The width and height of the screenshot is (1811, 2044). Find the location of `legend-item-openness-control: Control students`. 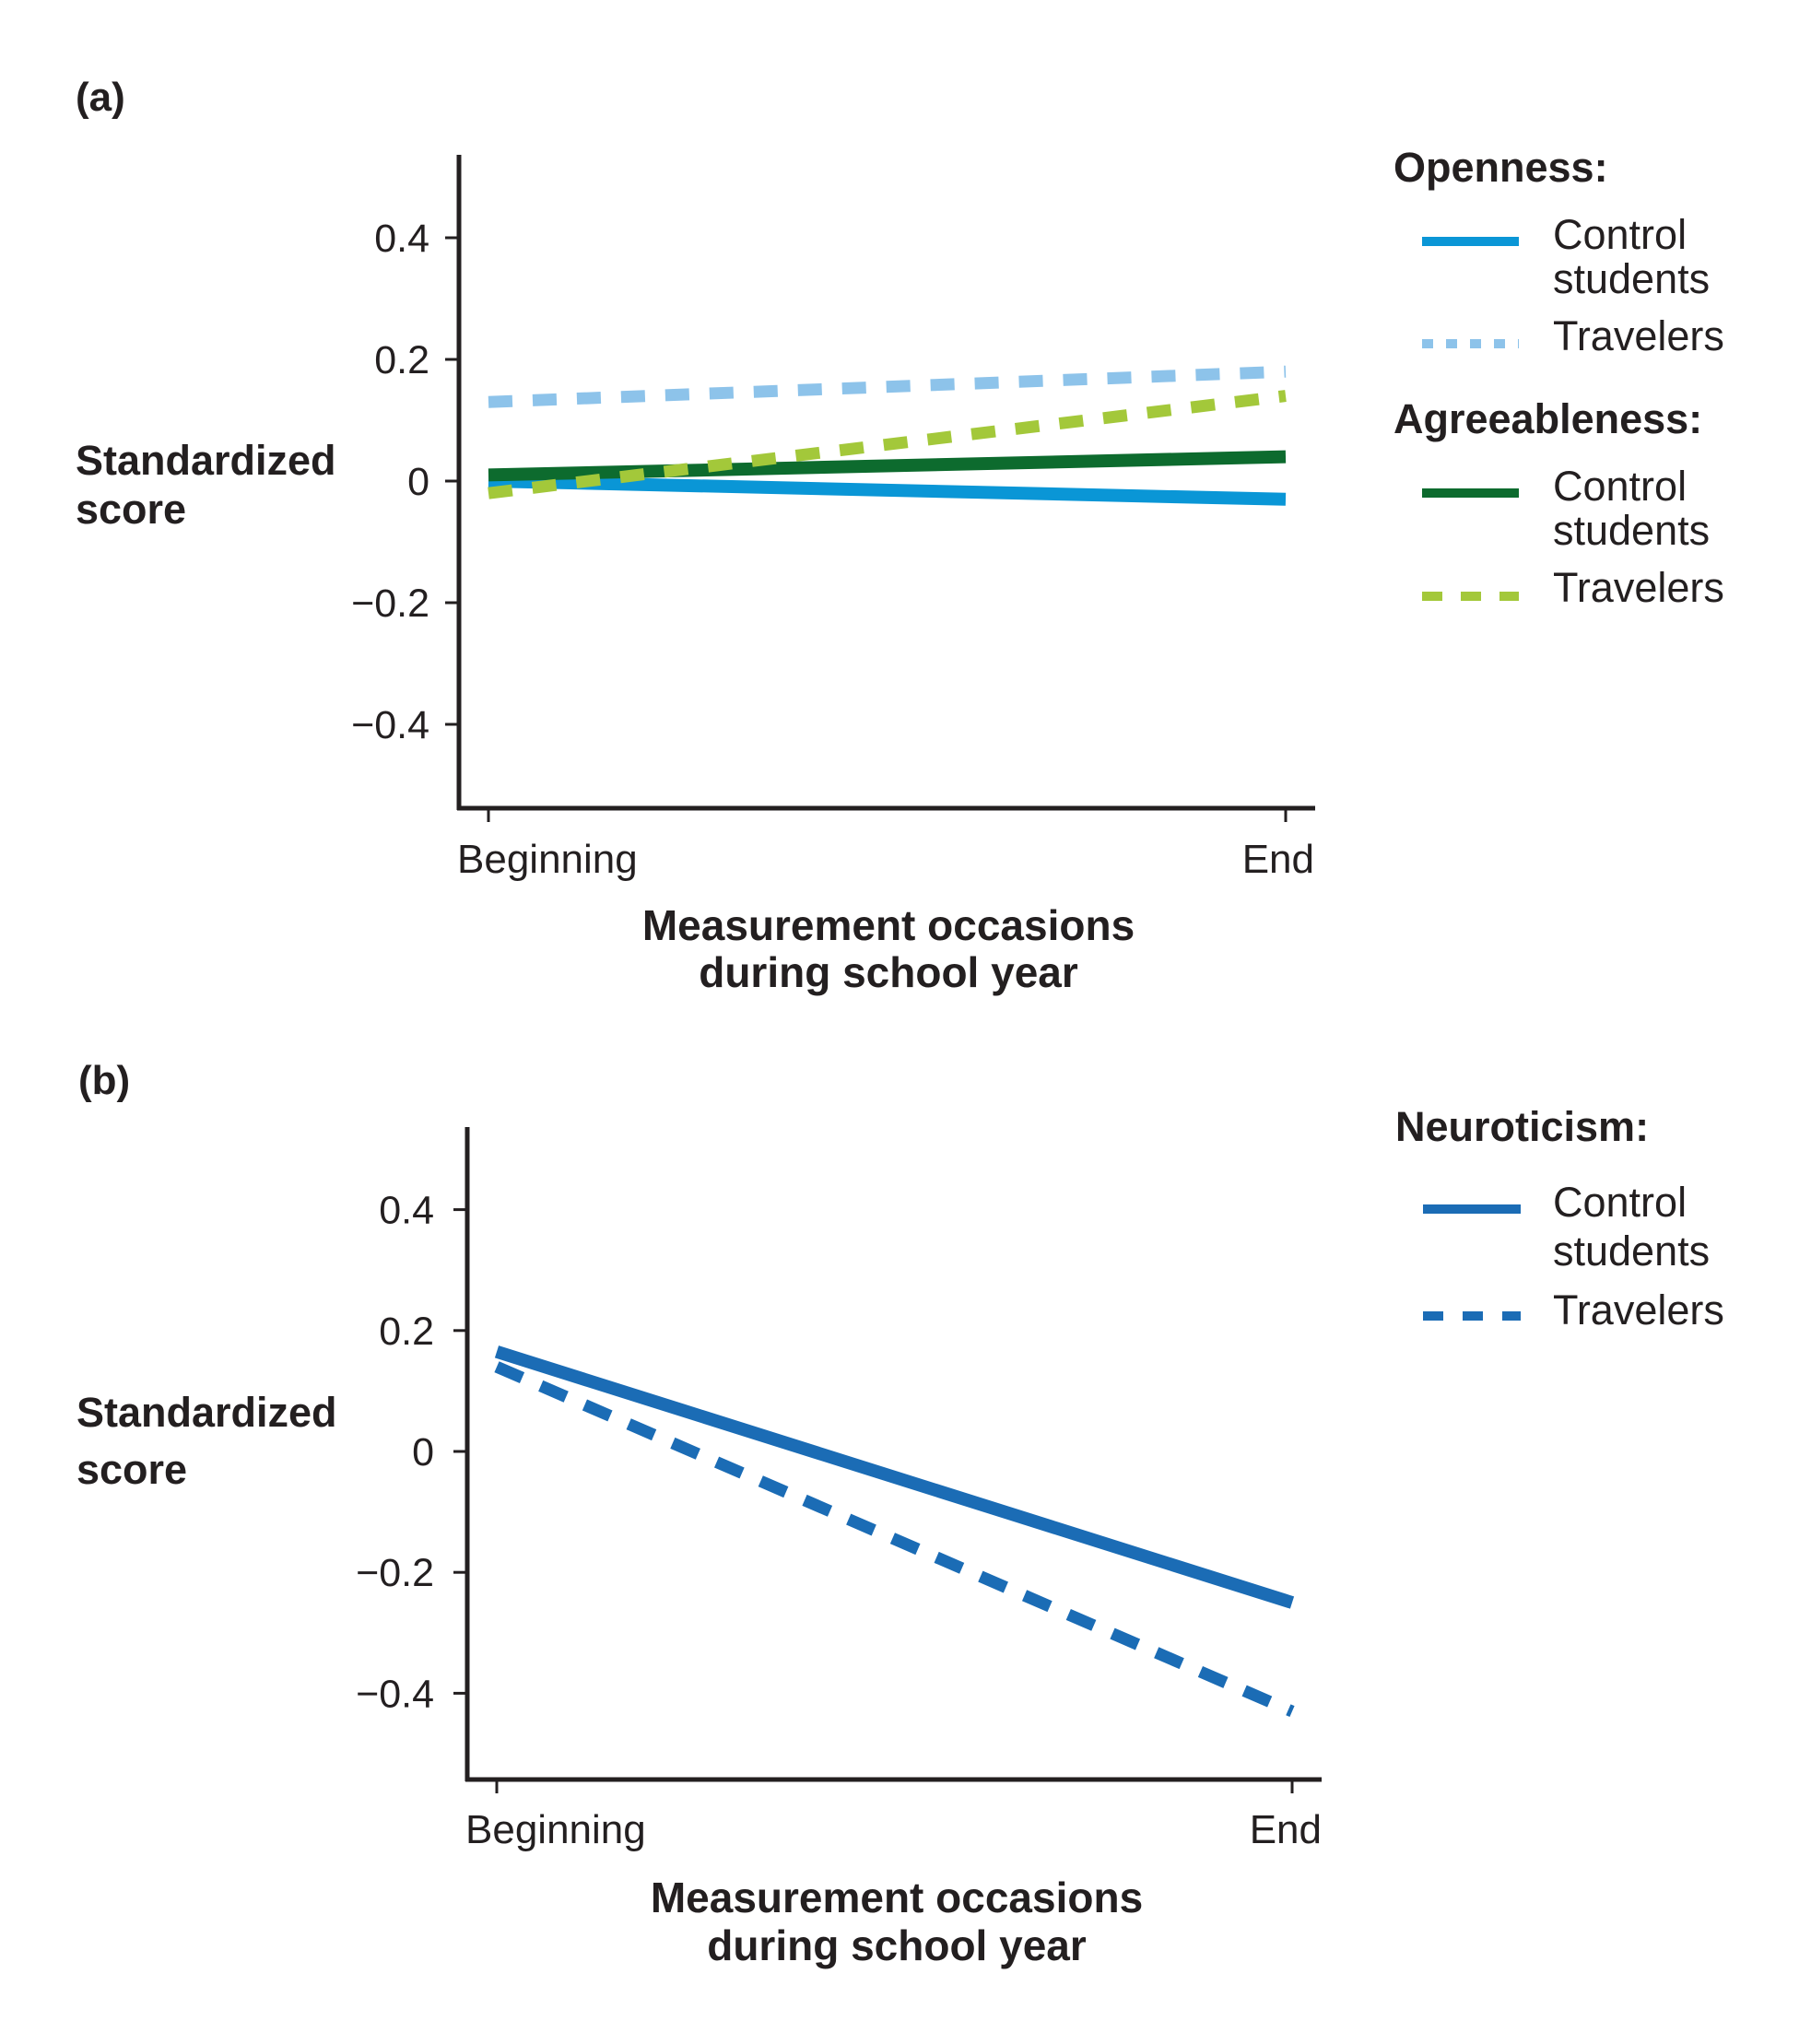

legend-item-openness-control: Control students is located at coordinates (1566, 256).